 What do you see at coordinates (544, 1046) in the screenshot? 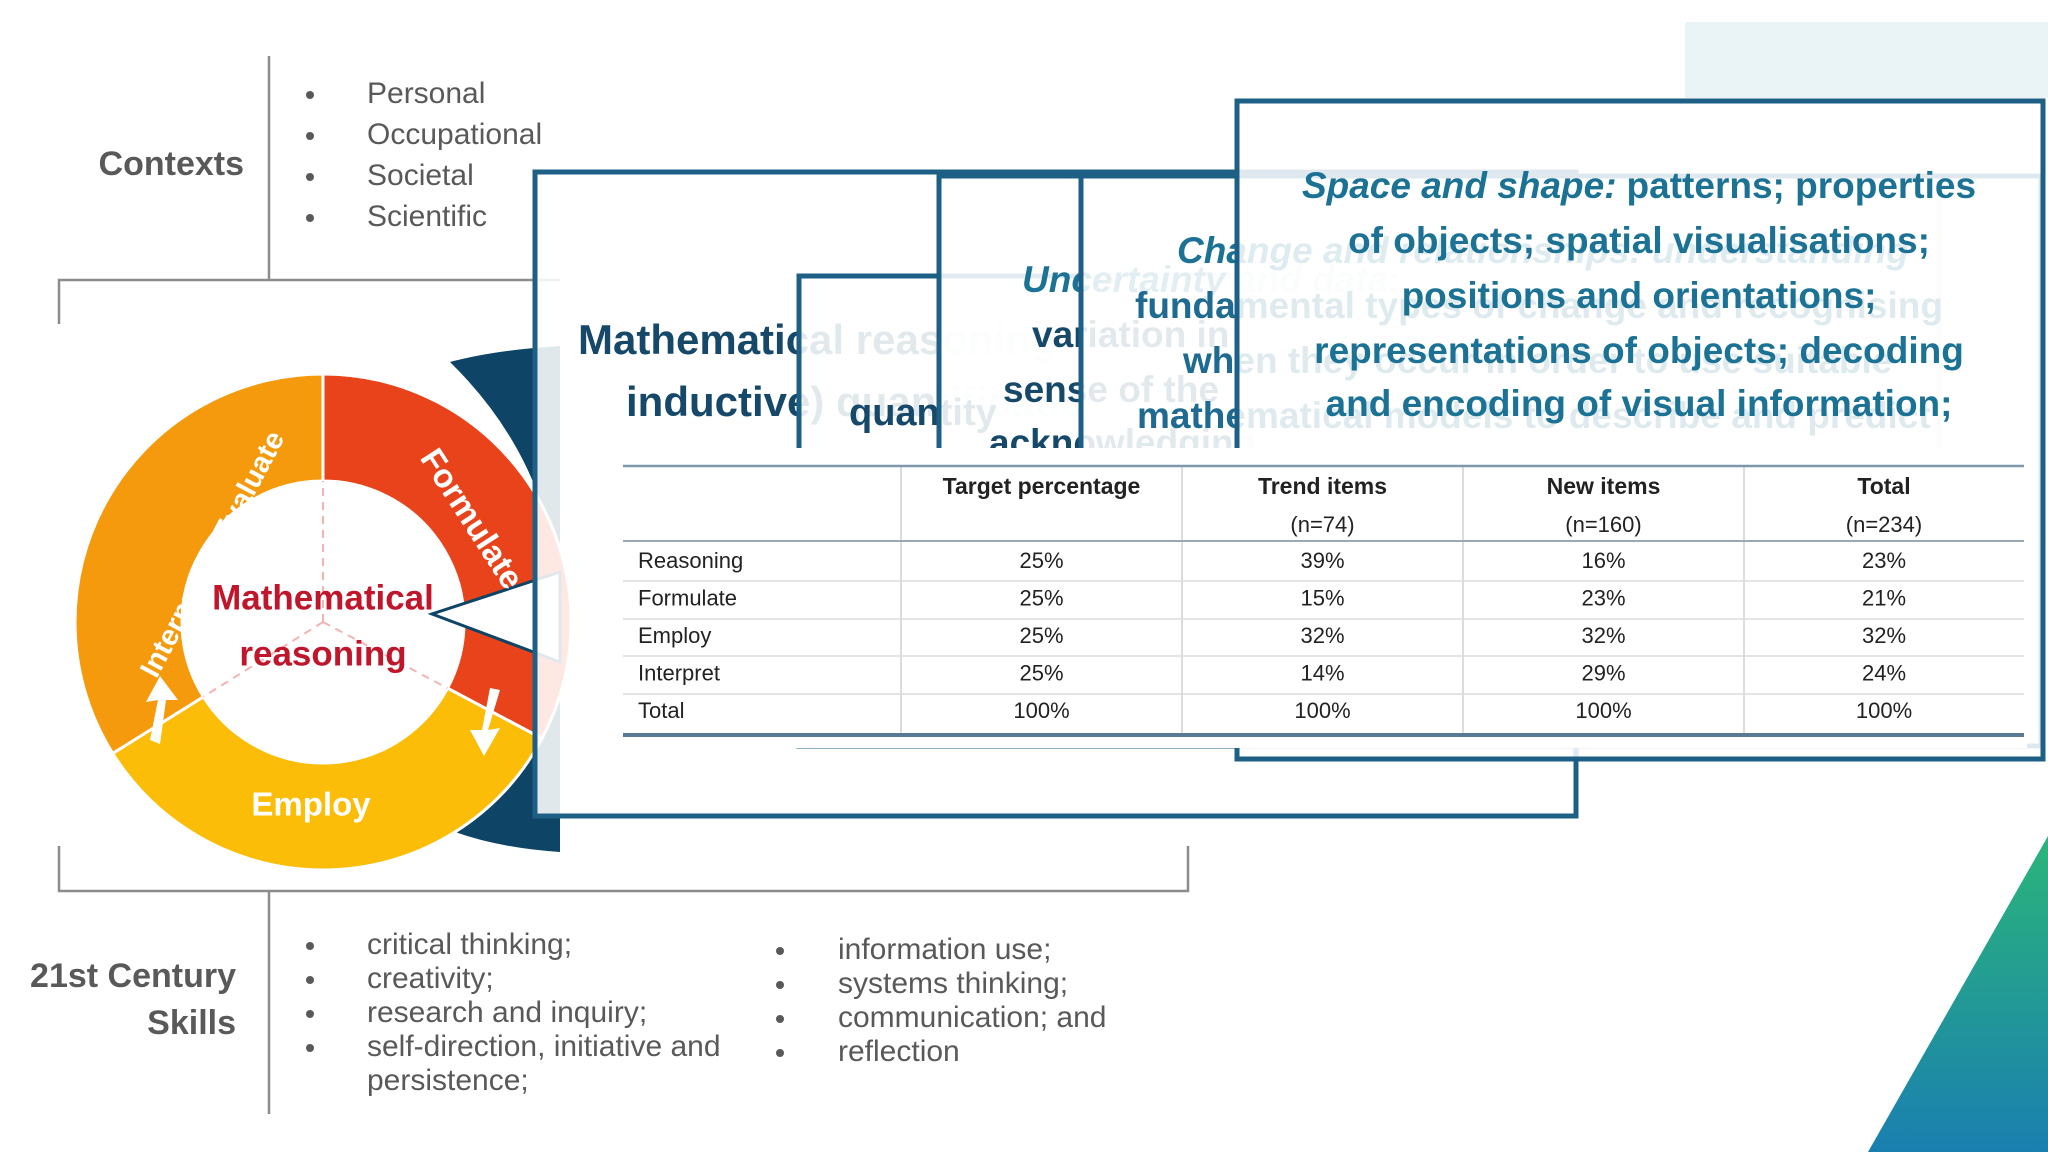
I see `skill-item: self-direction, initiative and` at bounding box center [544, 1046].